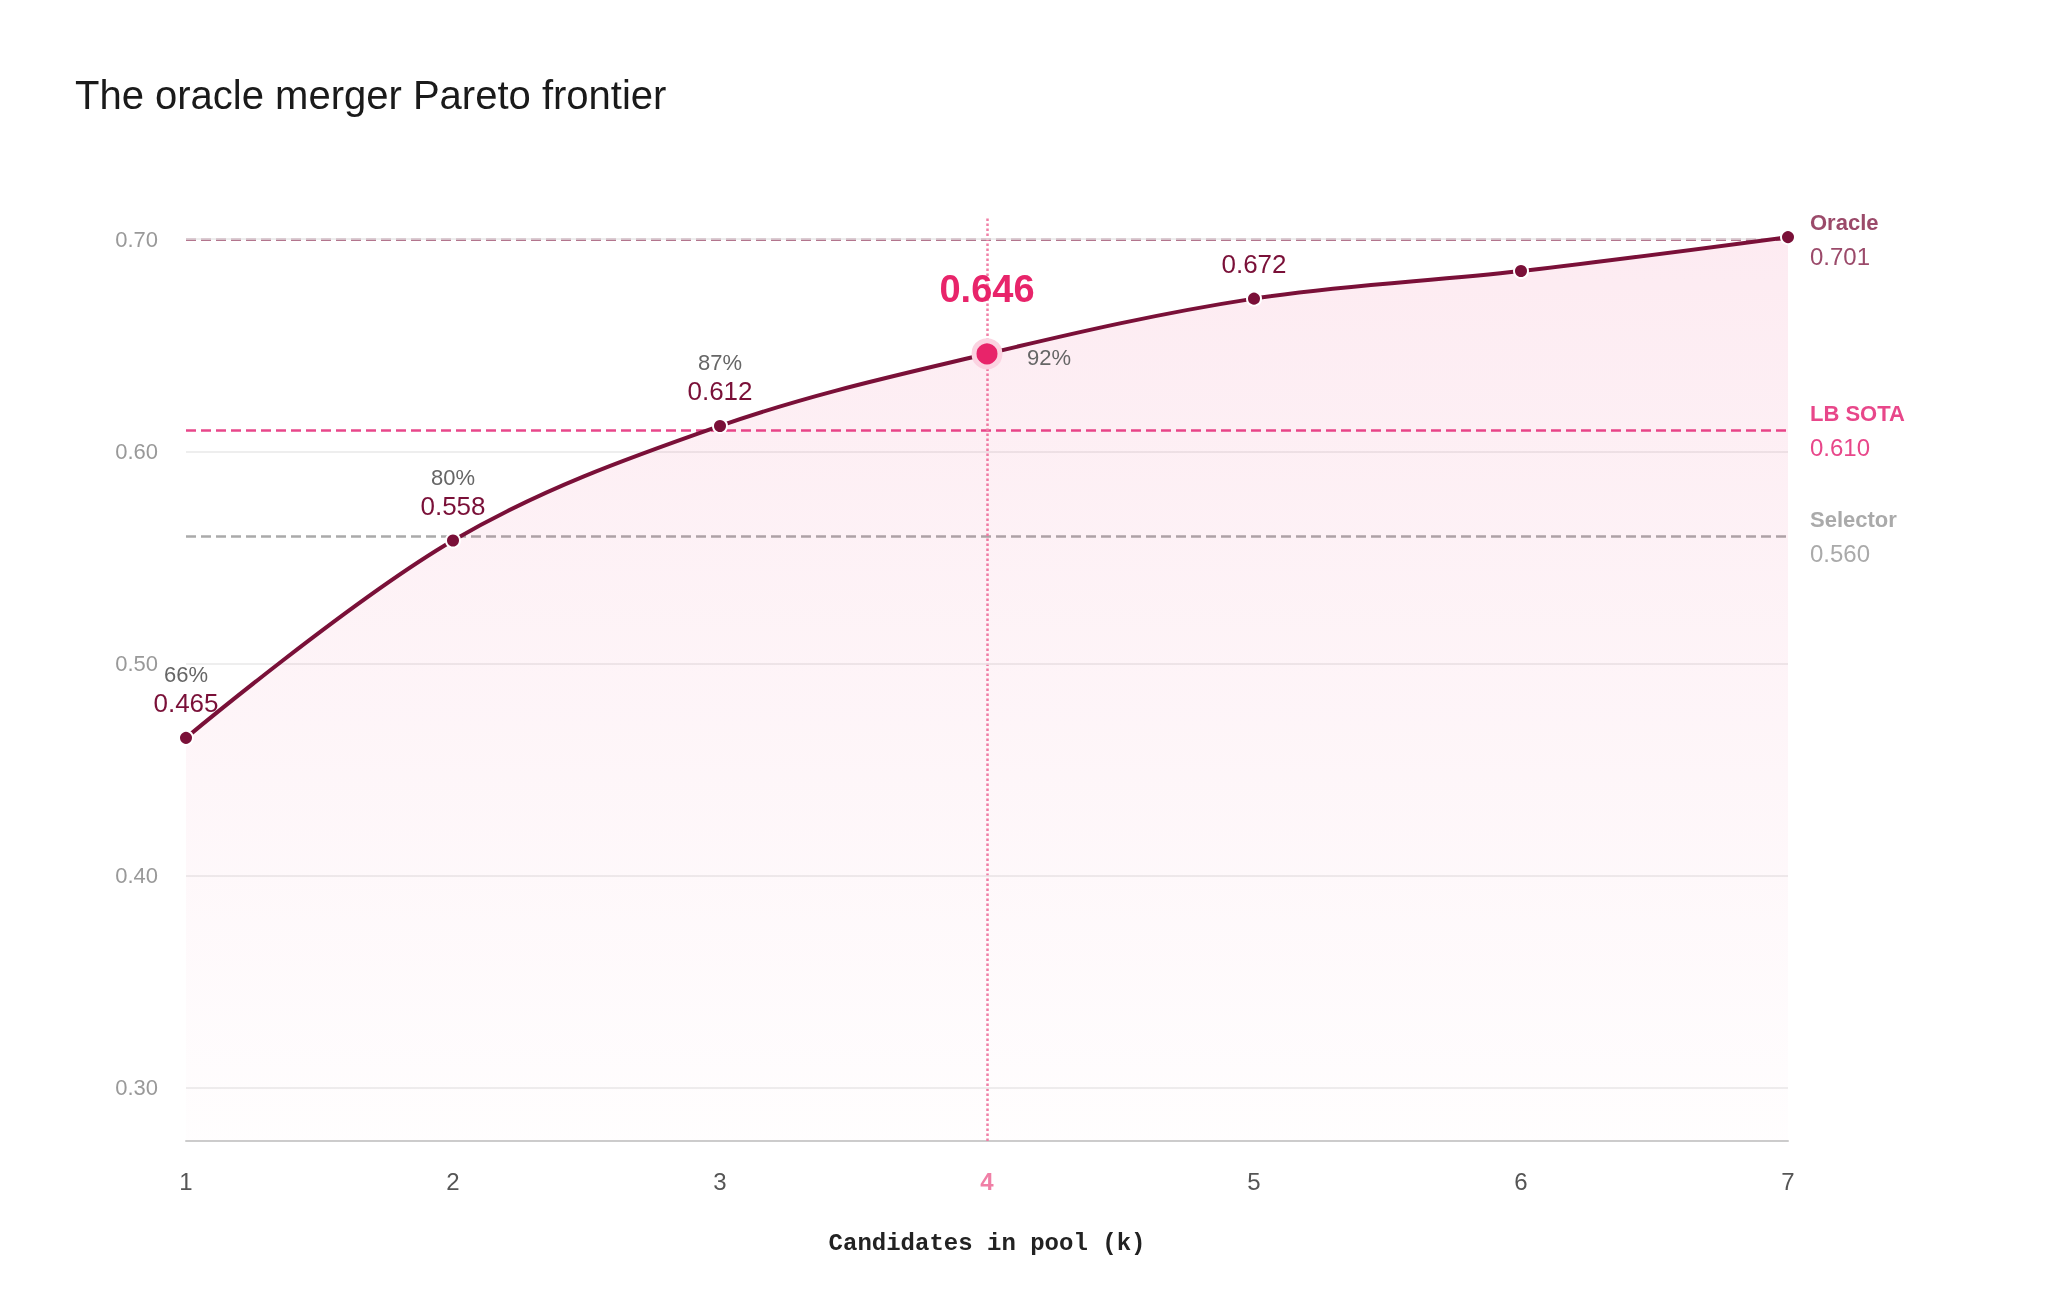 This screenshot has width=2048, height=1311. Describe the element at coordinates (136, 876) in the screenshot. I see `y-tick-label: 0.40` at that location.